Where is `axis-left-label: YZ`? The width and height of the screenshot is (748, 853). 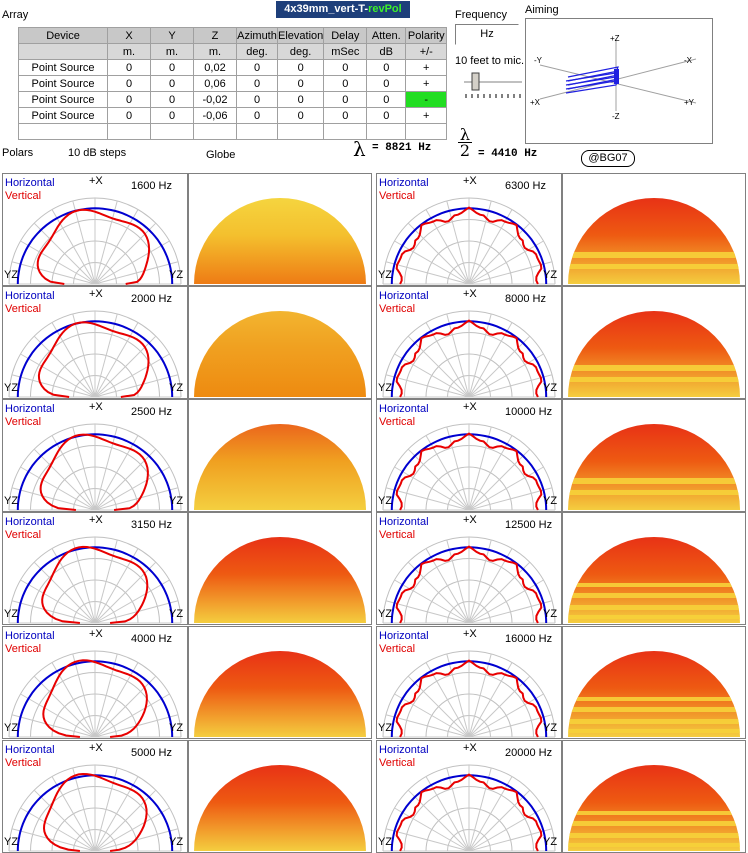
axis-left-label: YZ is located at coordinates (11, 388).